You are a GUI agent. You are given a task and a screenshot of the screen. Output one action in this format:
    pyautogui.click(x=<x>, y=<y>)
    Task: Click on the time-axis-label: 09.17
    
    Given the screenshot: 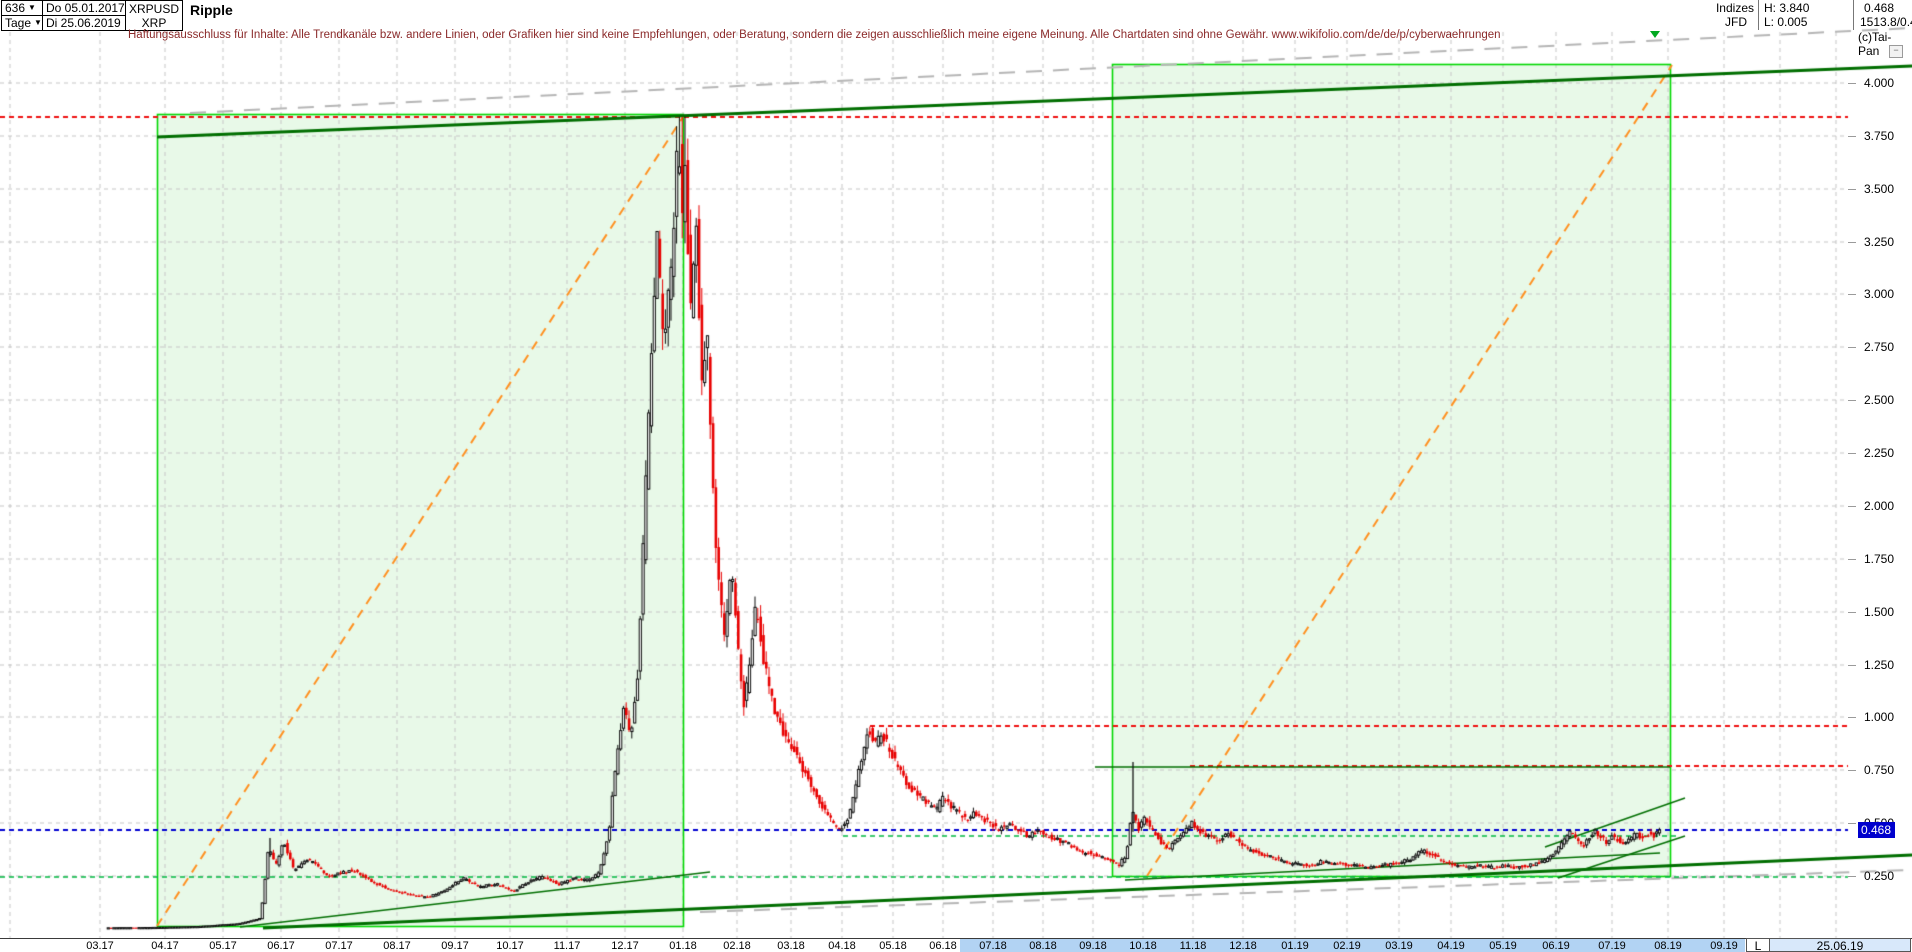 What is the action you would take?
    pyautogui.click(x=455, y=946)
    